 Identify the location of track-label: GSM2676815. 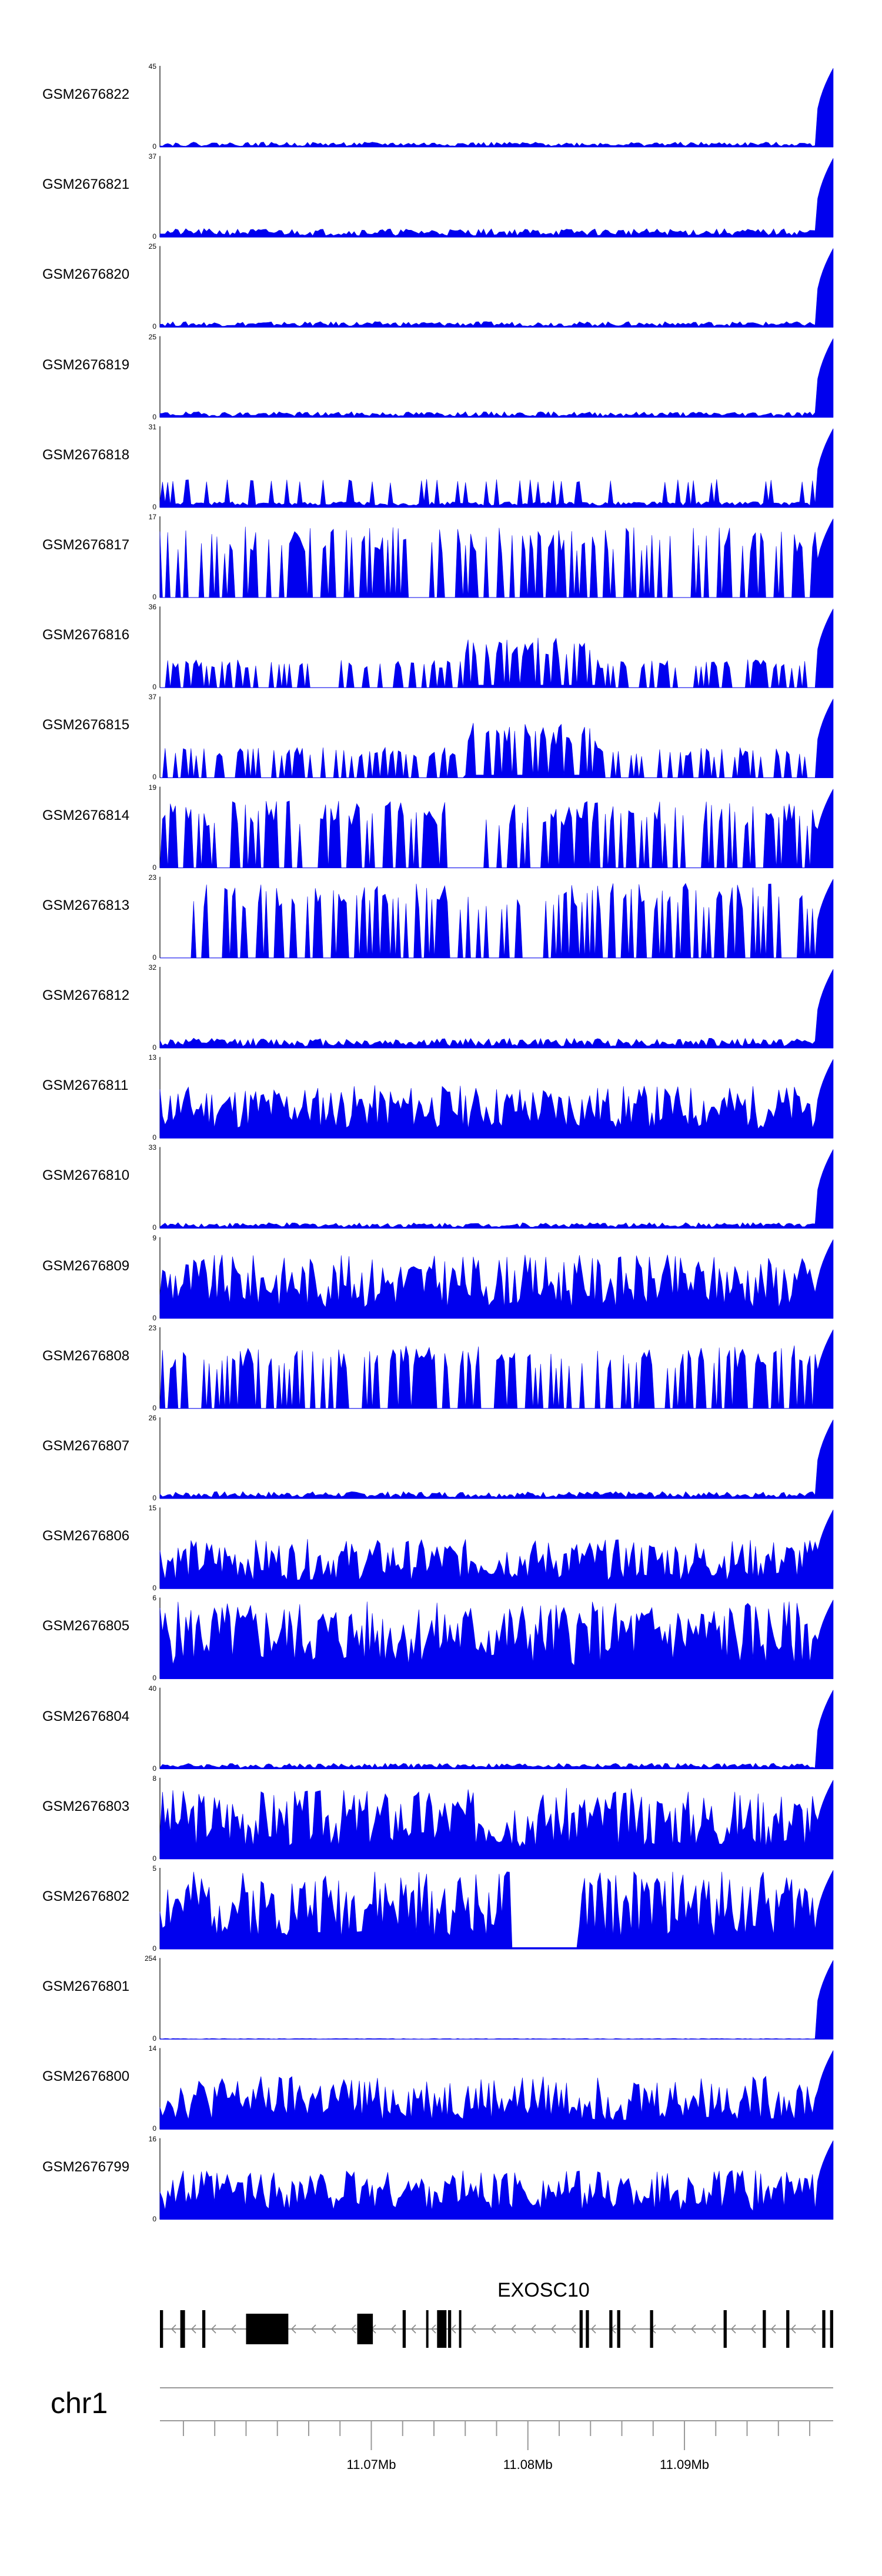
(86, 725).